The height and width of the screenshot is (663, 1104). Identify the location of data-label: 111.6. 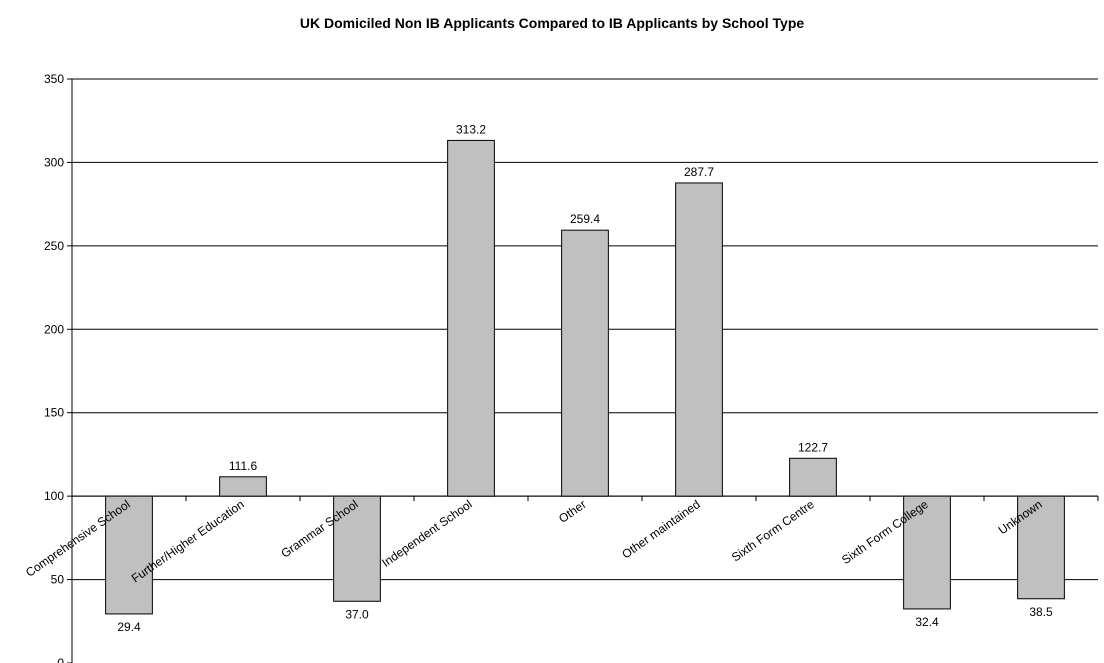
(243, 466).